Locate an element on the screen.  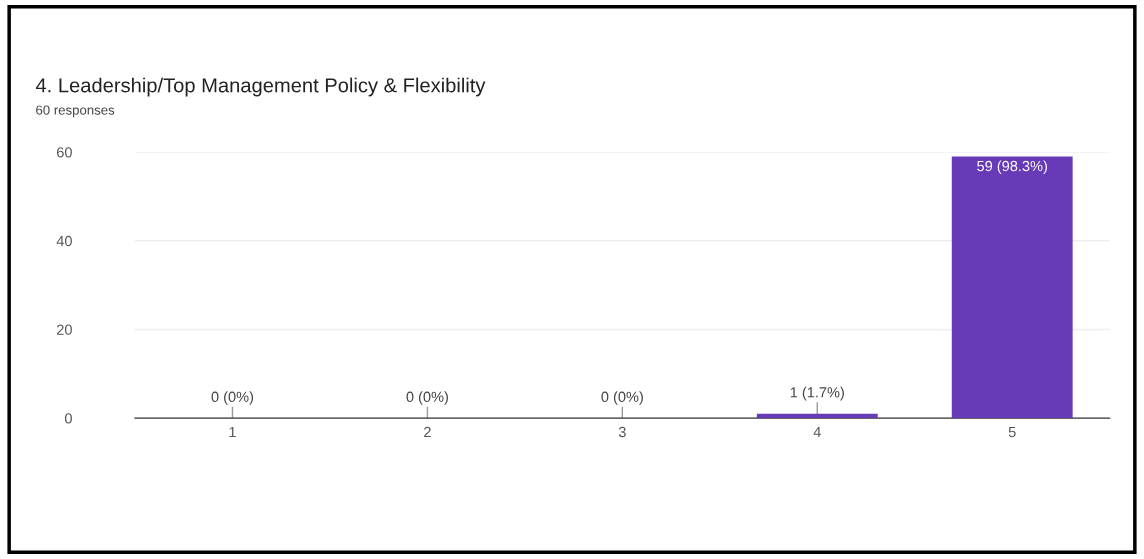
x-tick-label: 2 is located at coordinates (427, 432).